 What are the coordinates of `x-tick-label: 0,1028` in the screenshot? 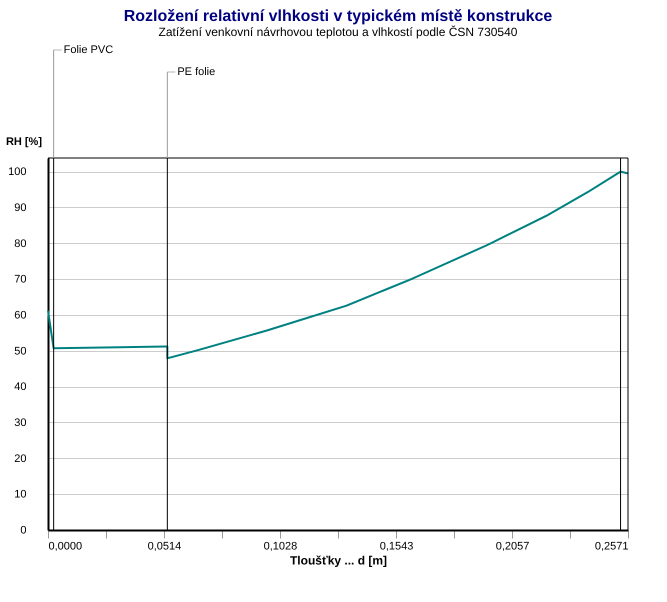 It's located at (281, 546).